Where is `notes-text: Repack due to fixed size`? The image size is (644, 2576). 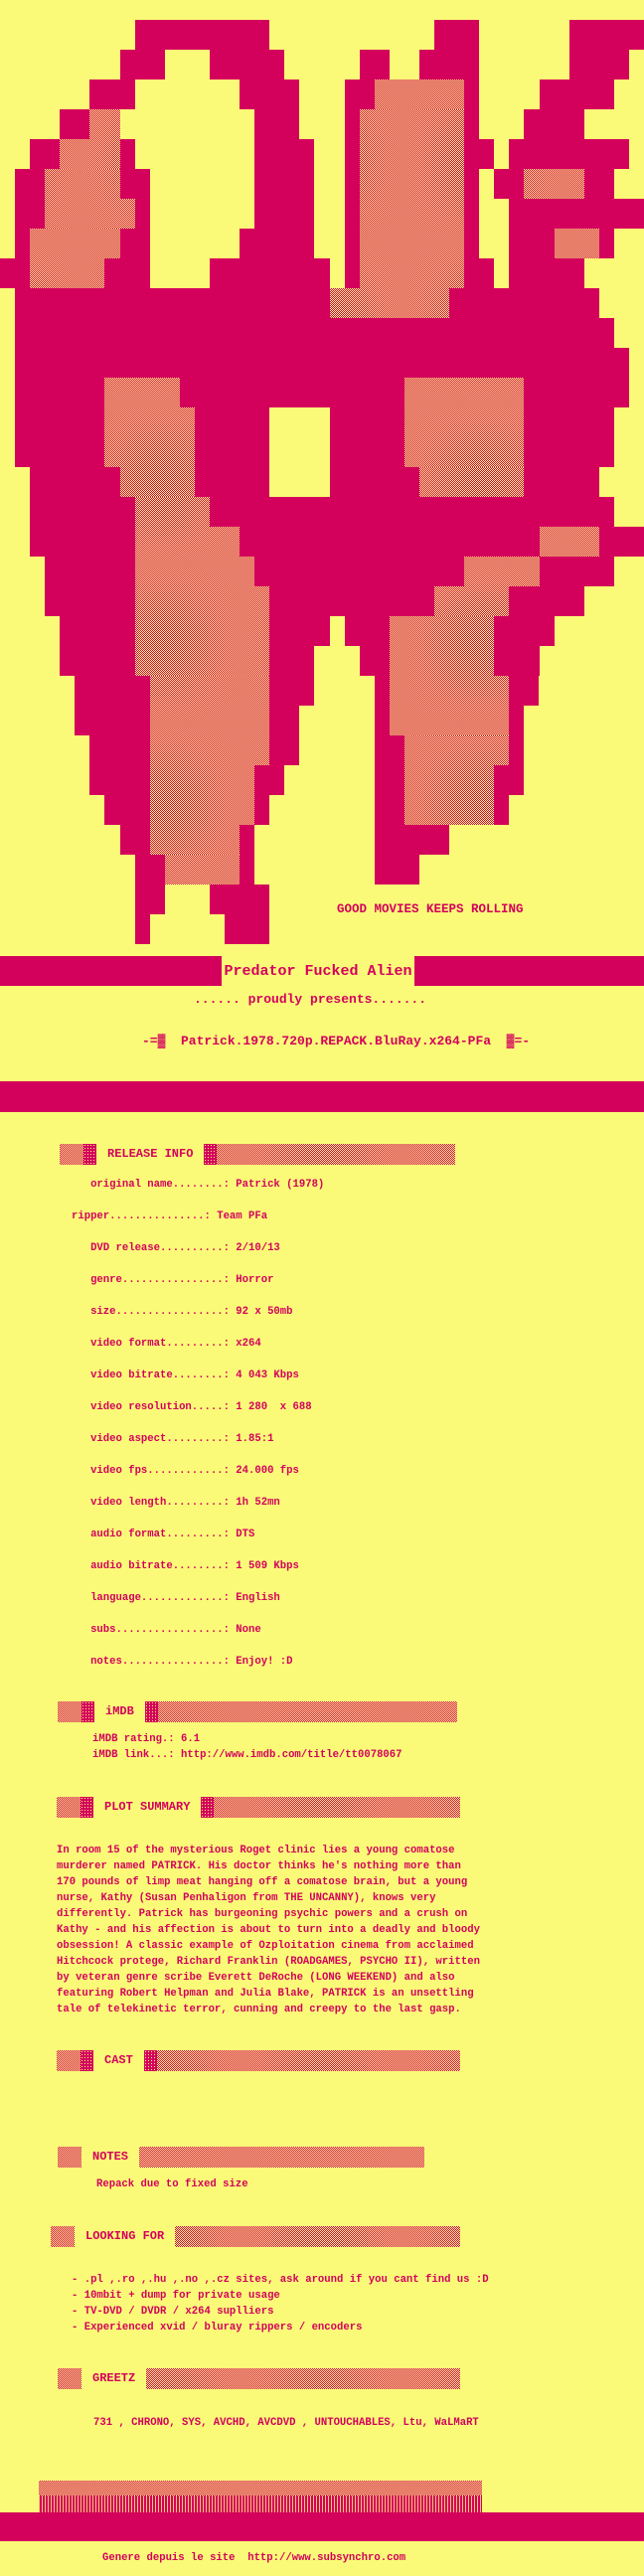
notes-text: Repack due to fixed size is located at coordinates (172, 2184).